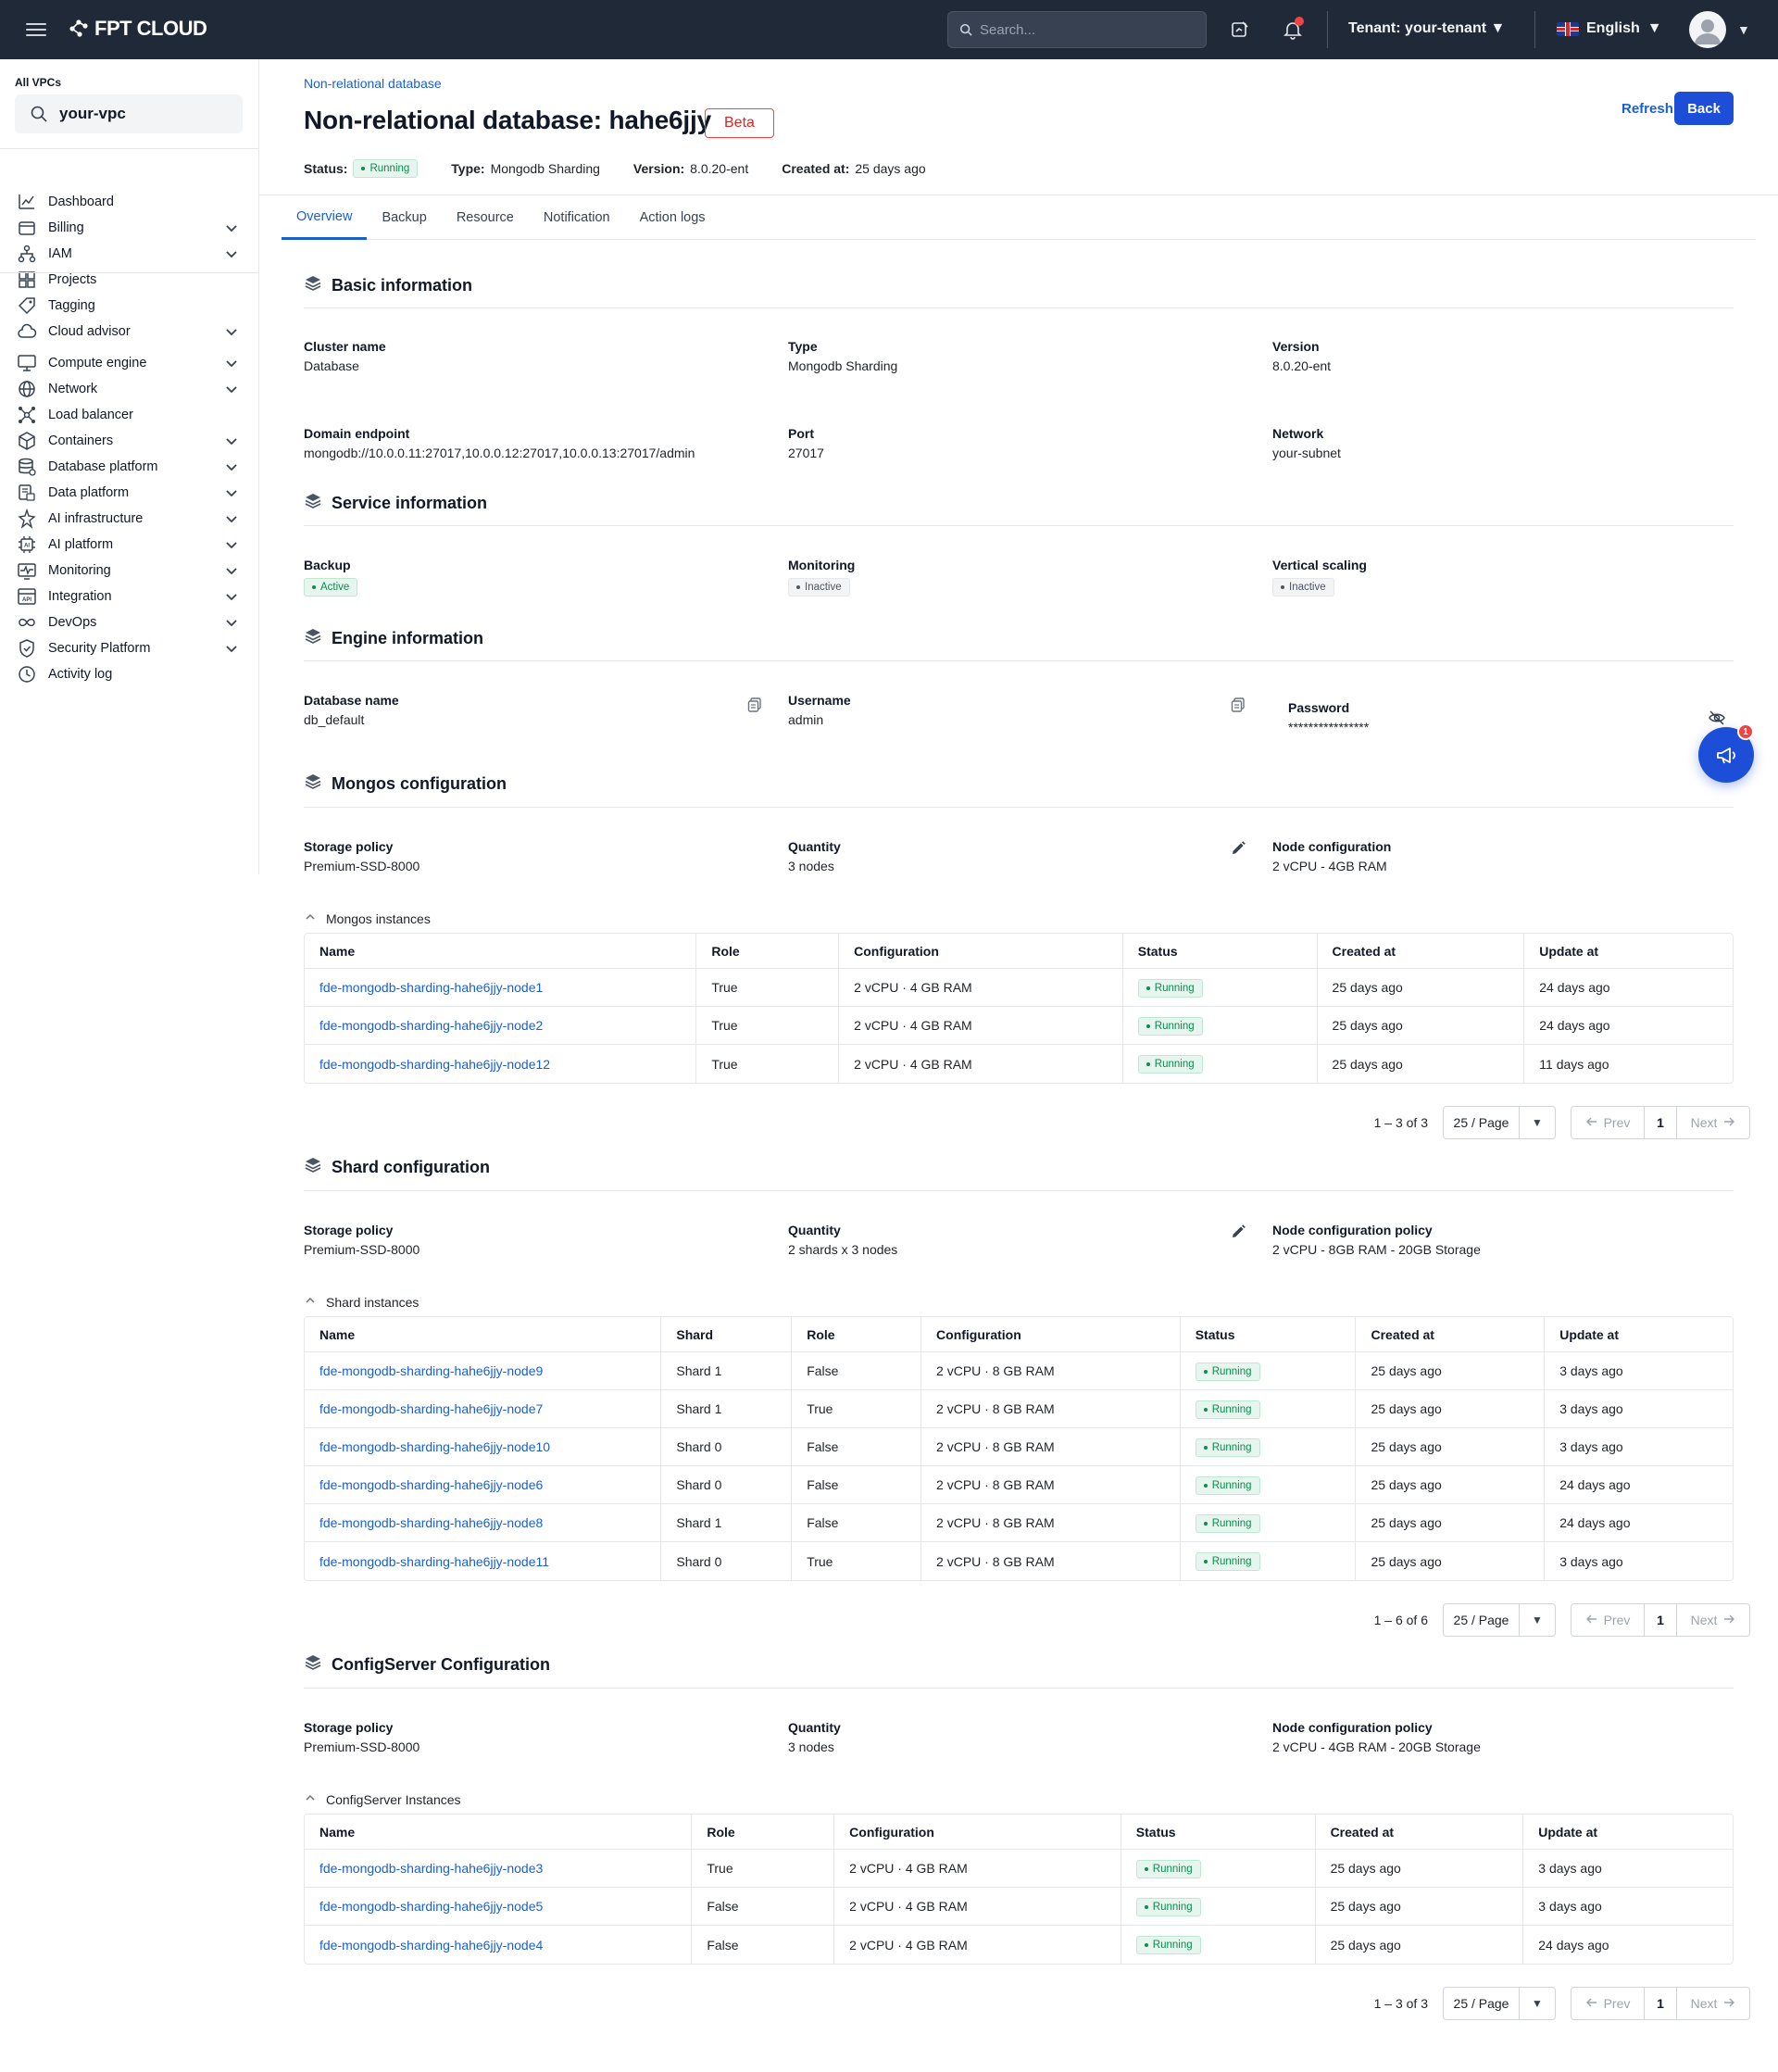 The height and width of the screenshot is (2072, 1778). Describe the element at coordinates (431, 1408) in the screenshot. I see `instance-name-link: fde-mongodb-sharding-hahe6jjy-node7` at that location.